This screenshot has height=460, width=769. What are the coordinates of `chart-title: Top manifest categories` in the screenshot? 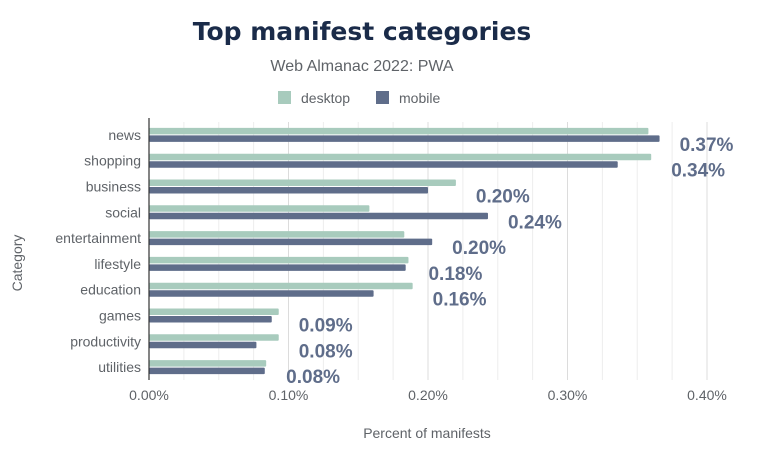 It's located at (362, 31).